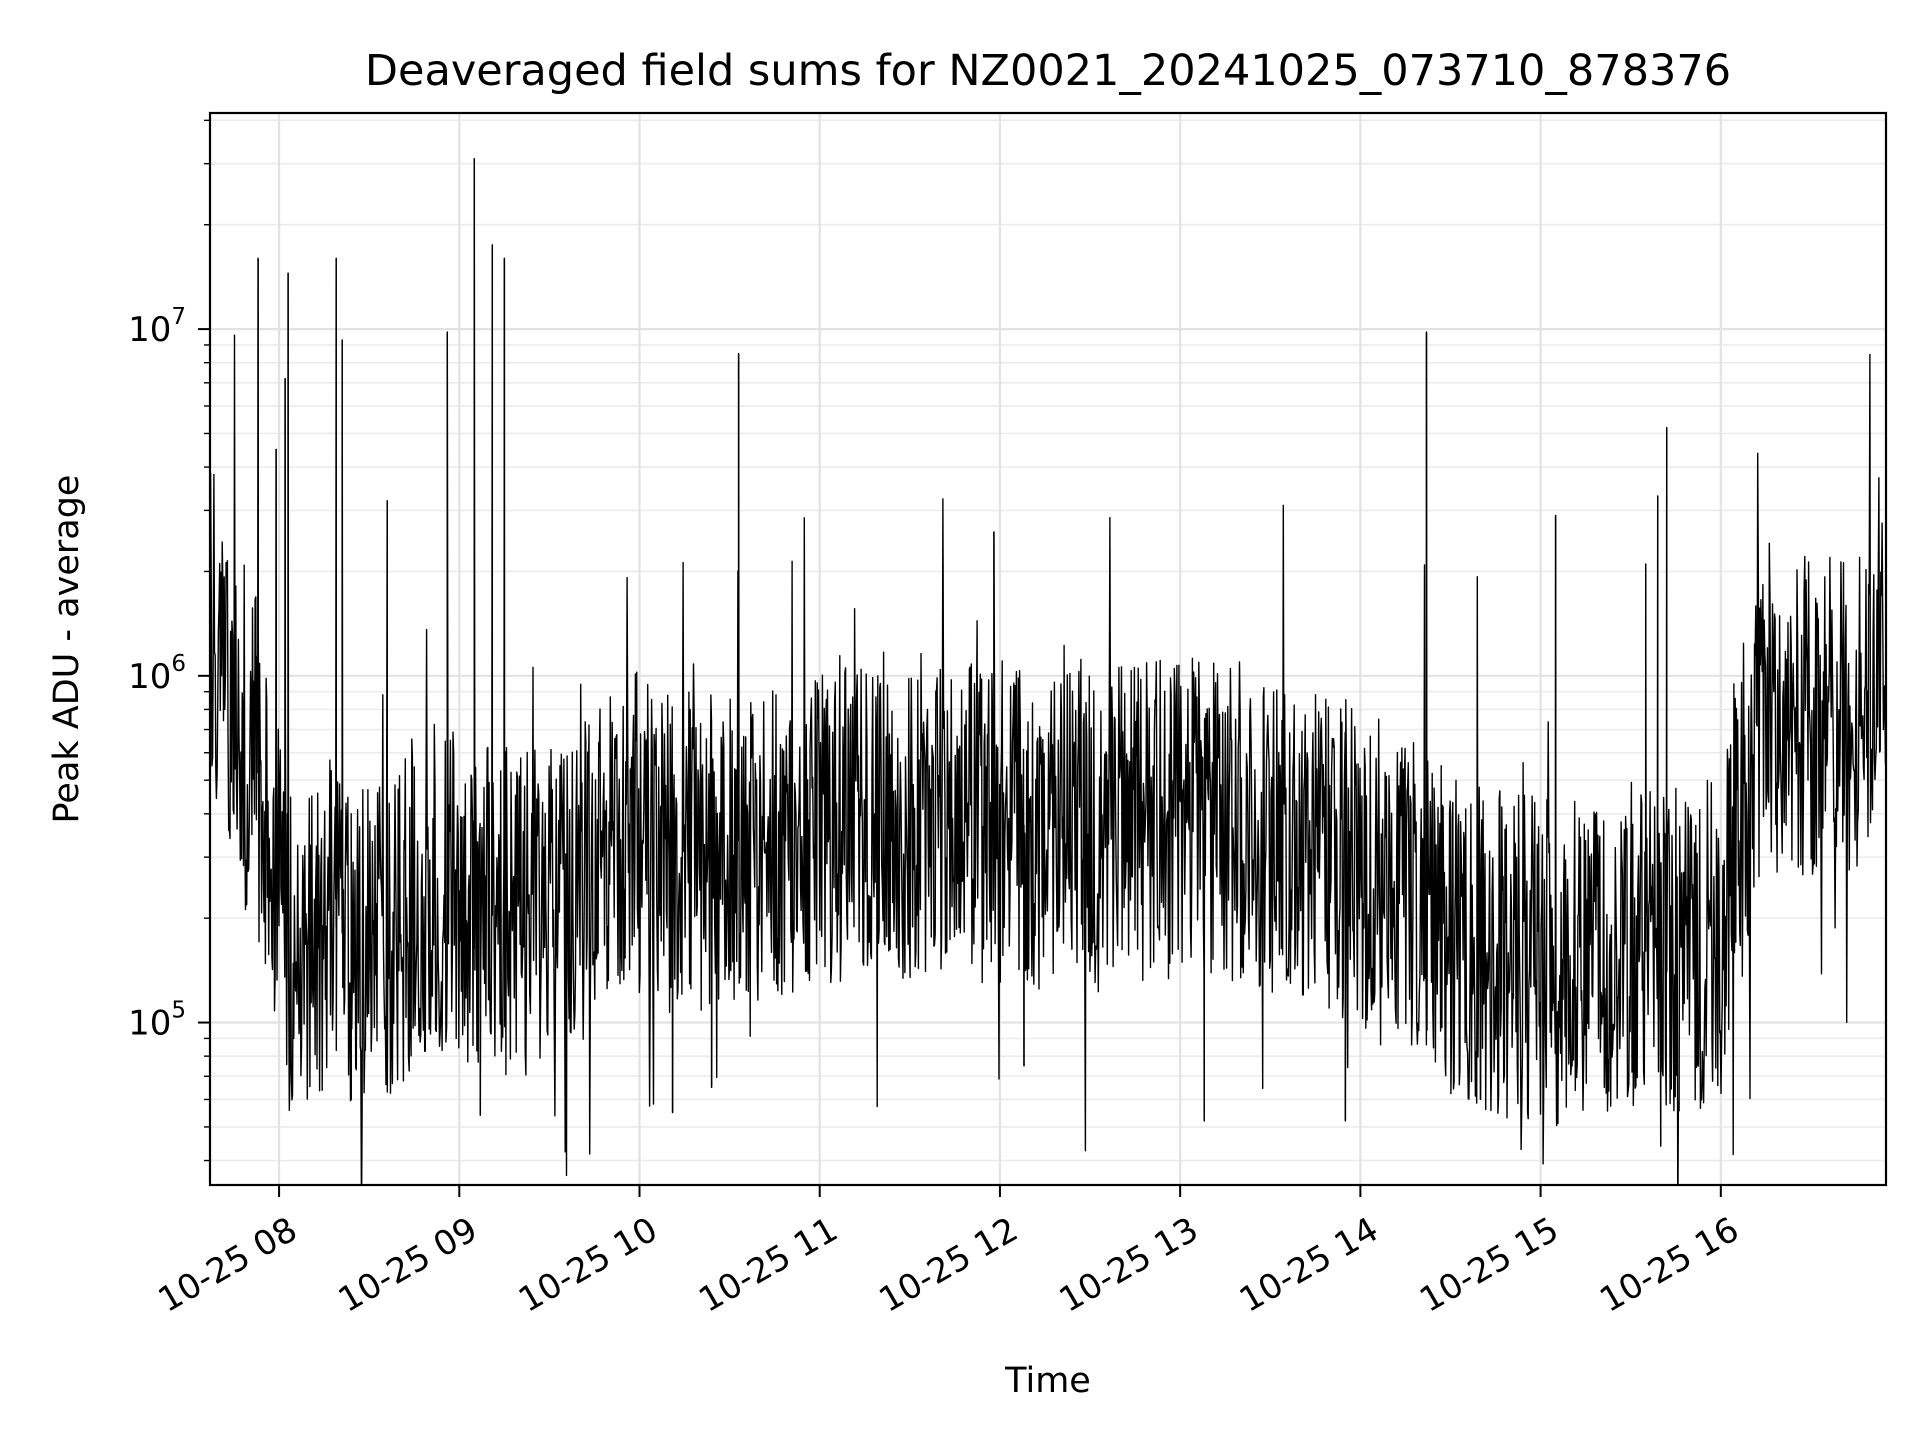 The width and height of the screenshot is (1920, 1440). What do you see at coordinates (178, 664) in the screenshot?
I see `y-tick-label-exponent: 6` at bounding box center [178, 664].